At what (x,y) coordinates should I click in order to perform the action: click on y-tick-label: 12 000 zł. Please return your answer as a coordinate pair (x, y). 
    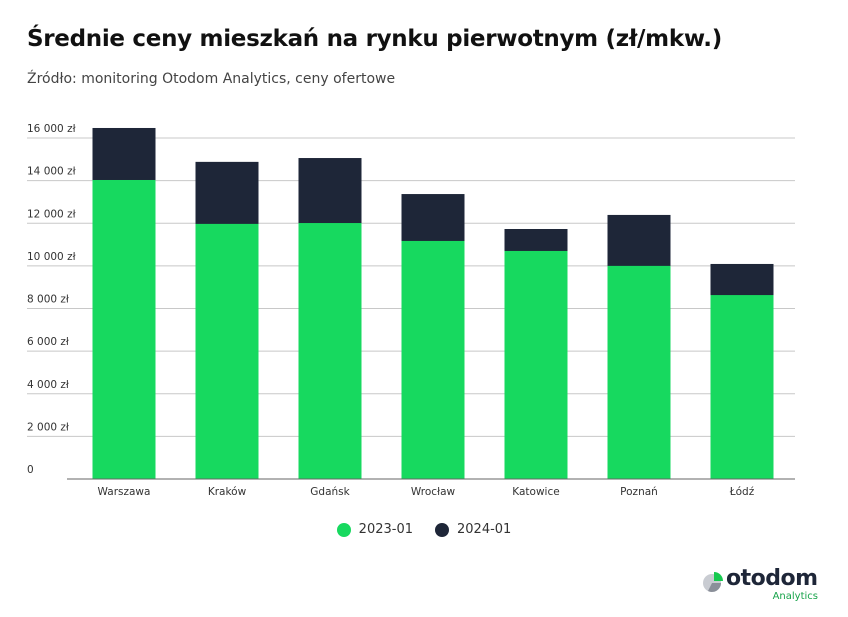
    Looking at the image, I should click on (51, 214).